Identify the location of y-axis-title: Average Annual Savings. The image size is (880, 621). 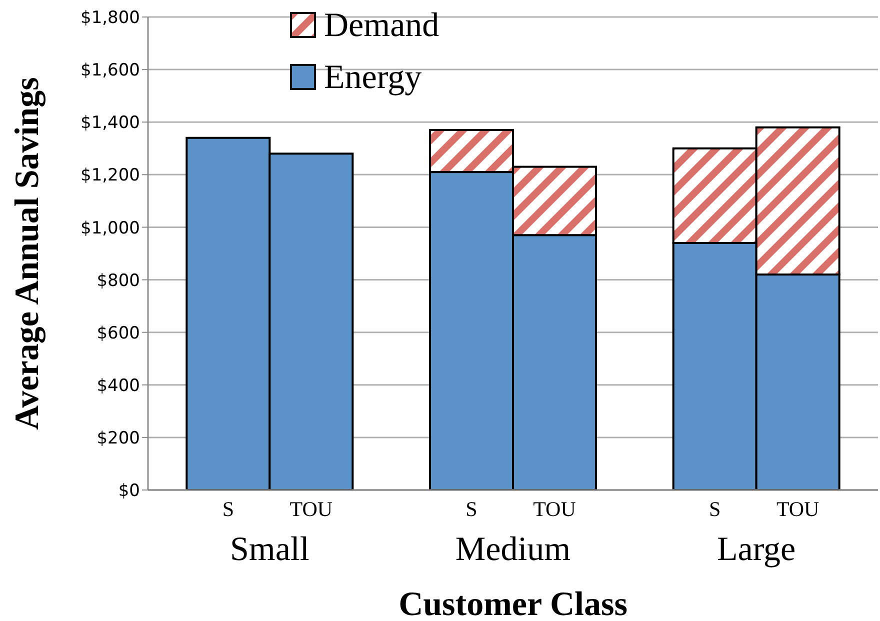
(27, 253).